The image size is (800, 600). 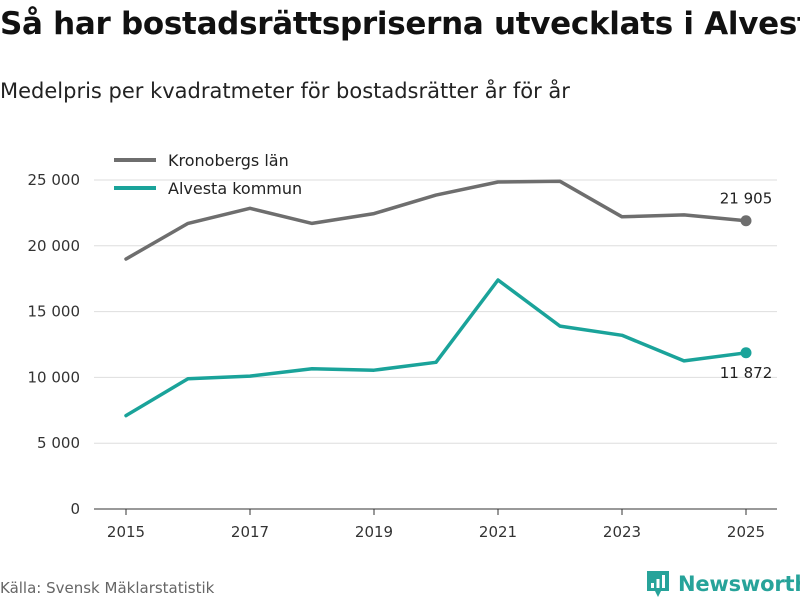 What do you see at coordinates (739, 584) in the screenshot?
I see `brand-name: Newsworthy` at bounding box center [739, 584].